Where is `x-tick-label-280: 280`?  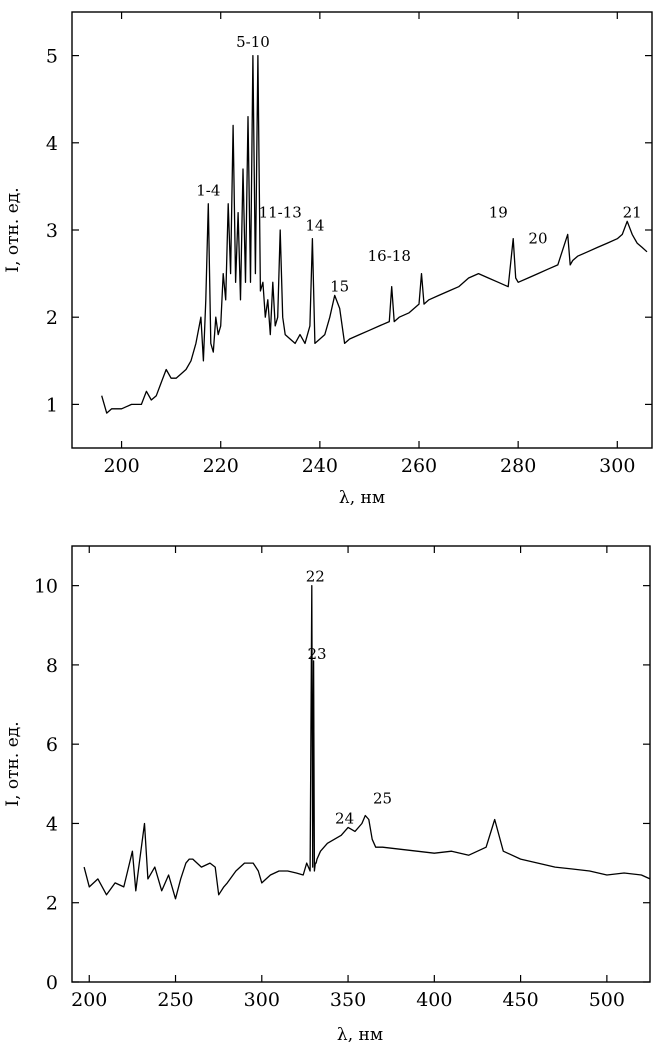
x-tick-label-280: 280 is located at coordinates (518, 466).